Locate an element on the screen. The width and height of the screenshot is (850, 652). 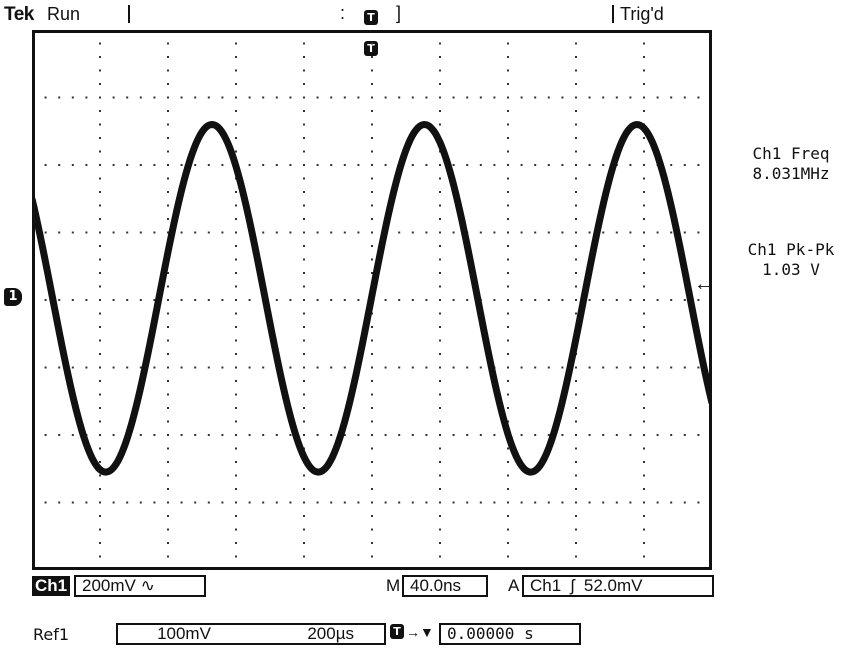
channel-1-label: Ch1 is located at coordinates (51, 586).